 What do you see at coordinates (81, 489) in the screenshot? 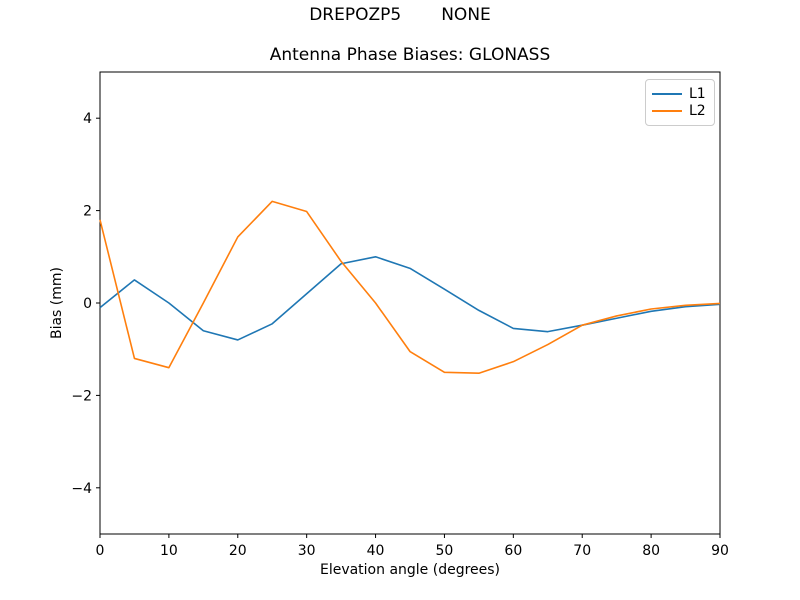
I see `y-tick-label: −4` at bounding box center [81, 489].